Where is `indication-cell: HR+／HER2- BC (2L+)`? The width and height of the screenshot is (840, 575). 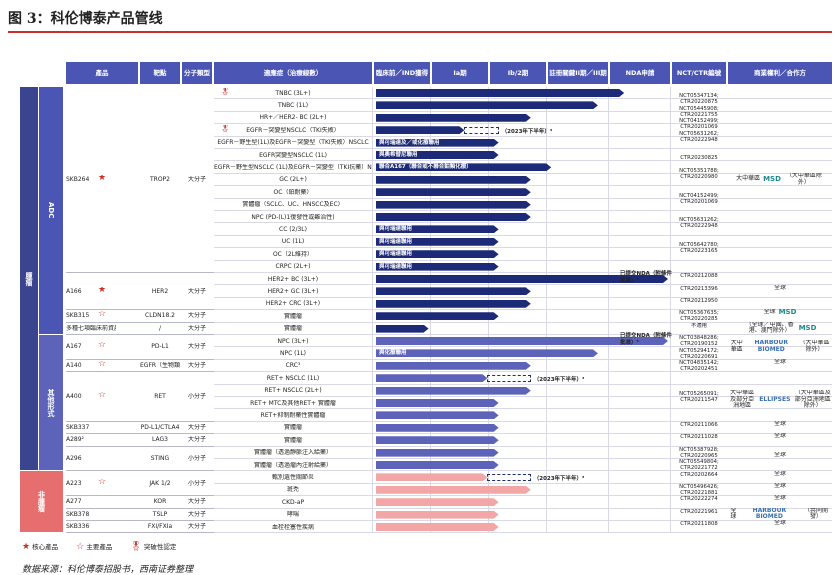
indication-cell: HR+／HER2- BC (2L+) is located at coordinates (293, 118).